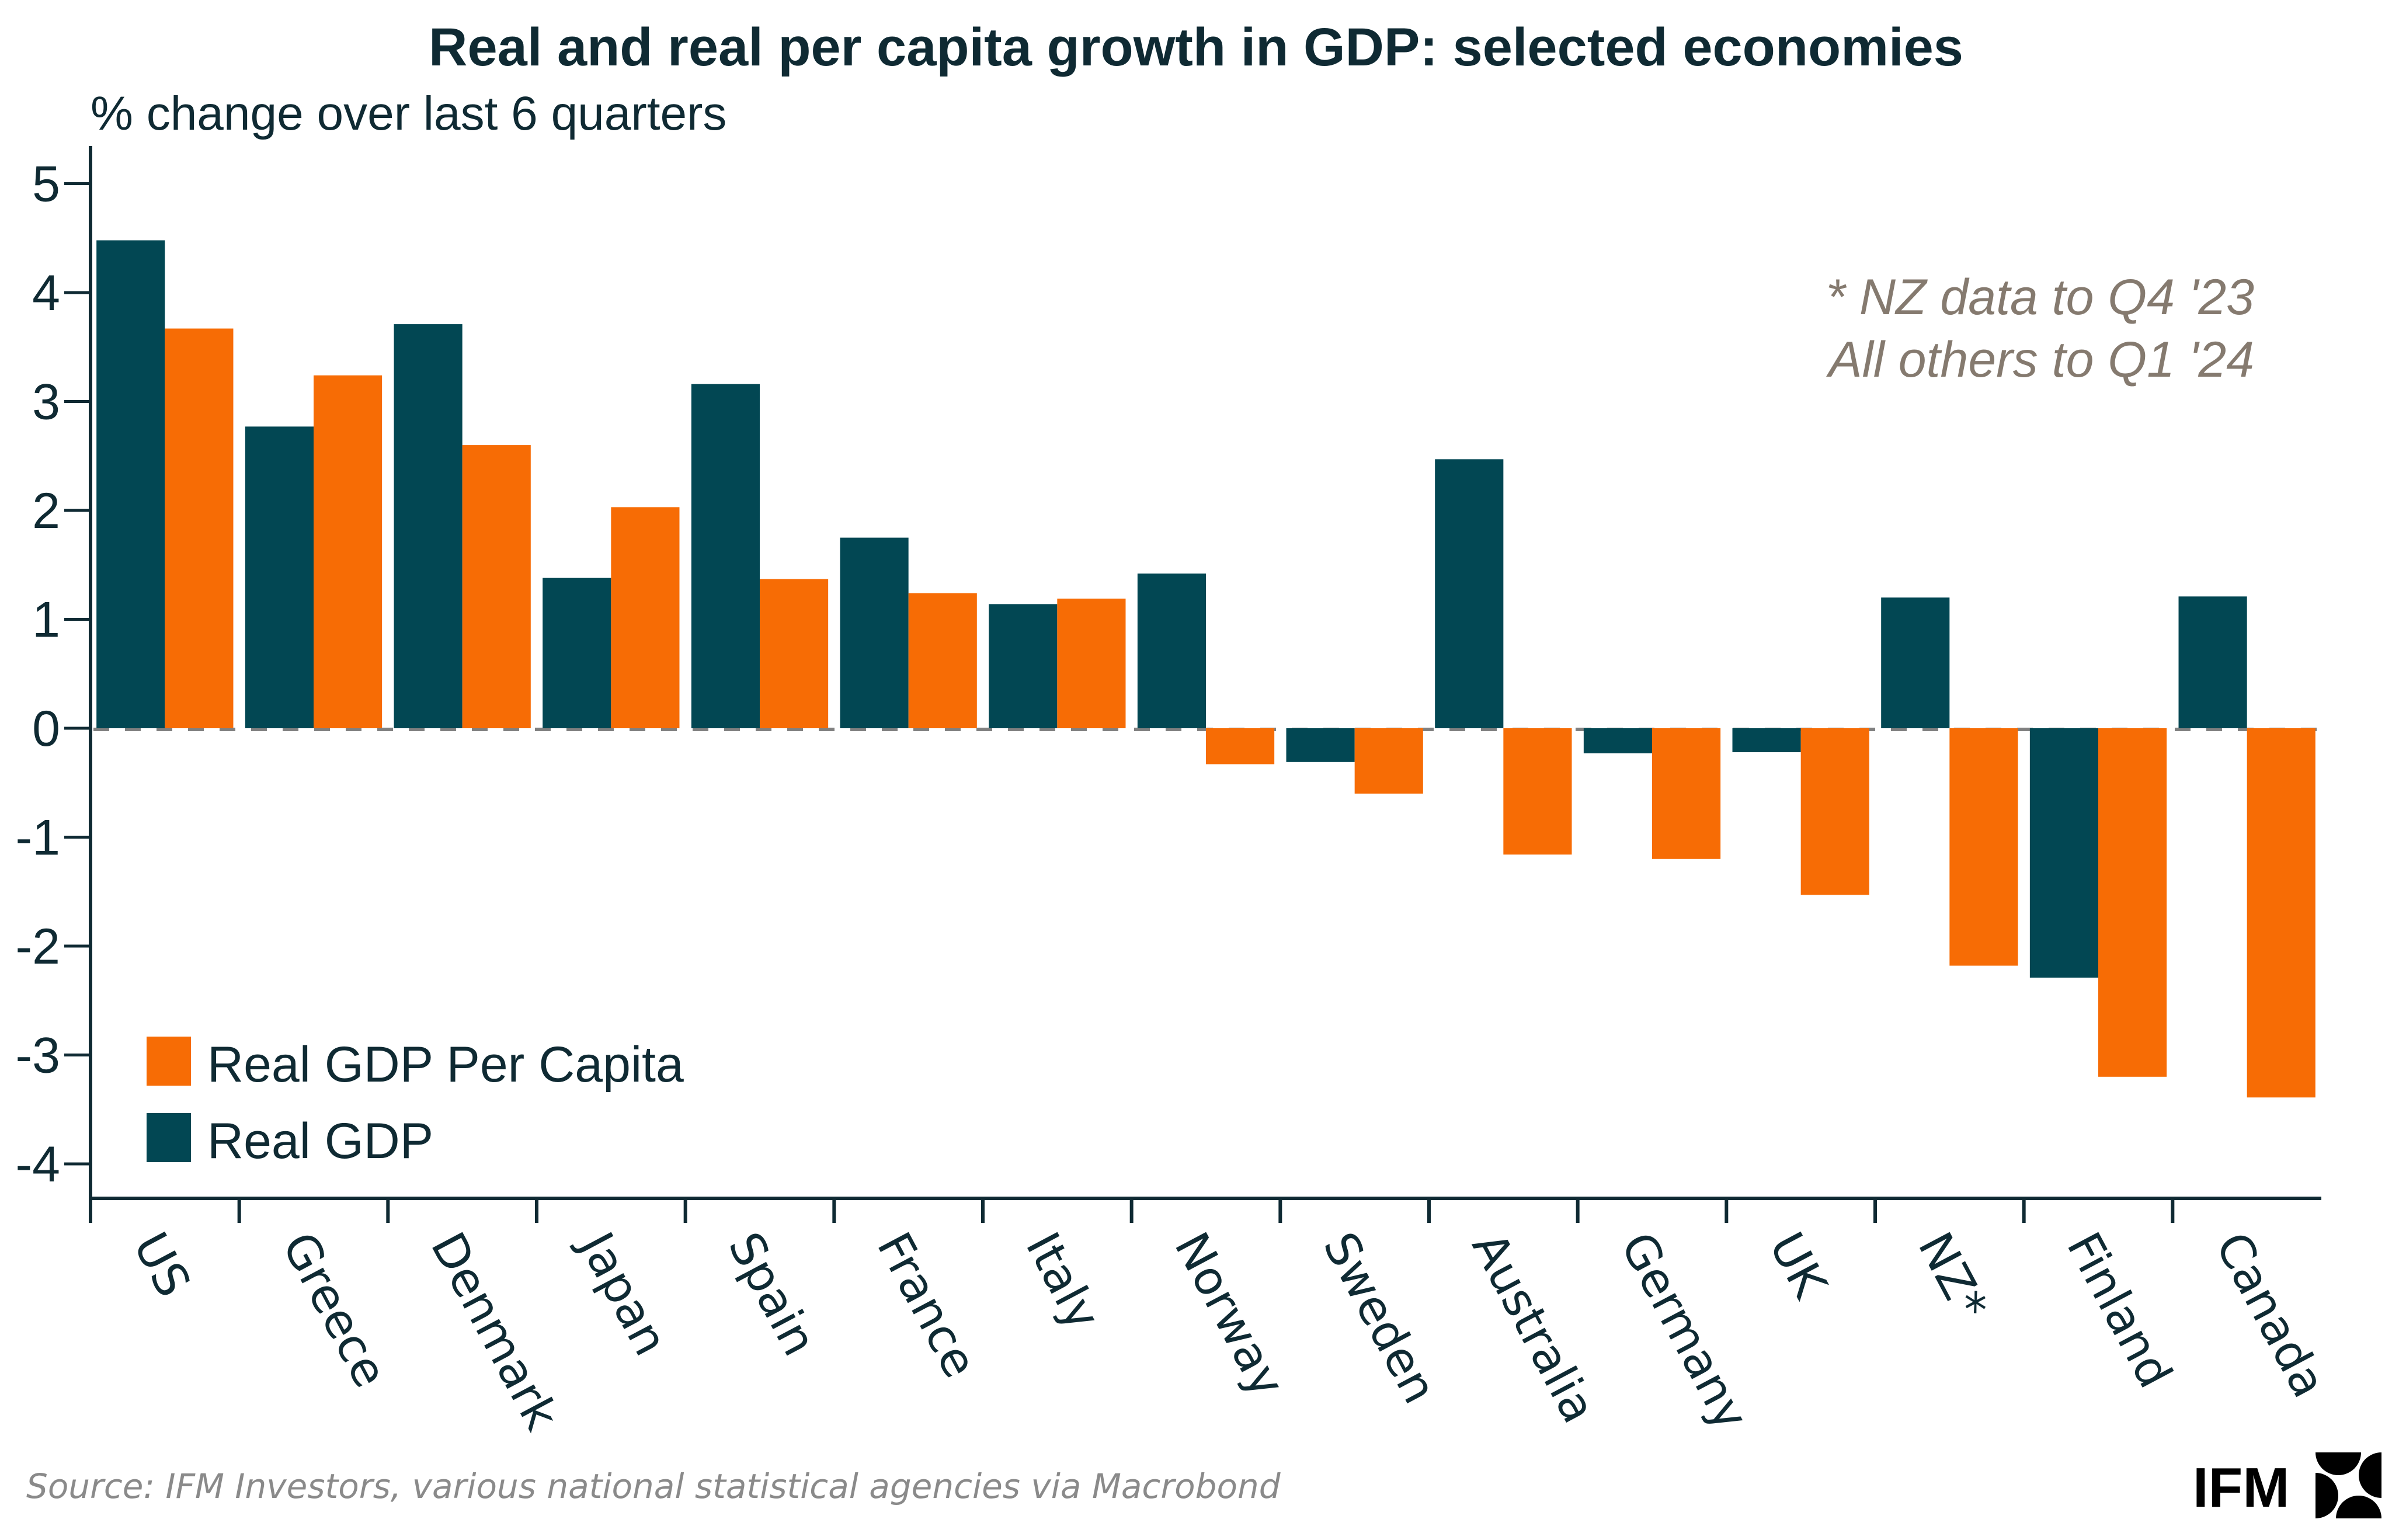 The width and height of the screenshot is (2392, 1540). I want to click on x-tick-label: Germany, so click(1684, 1331).